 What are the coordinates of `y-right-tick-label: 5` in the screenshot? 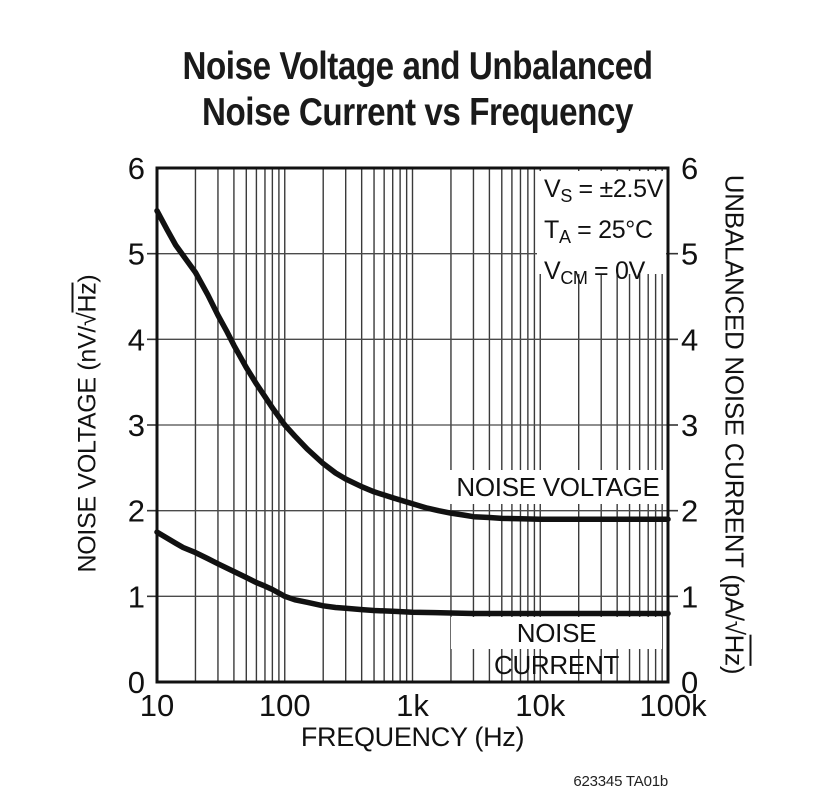 It's located at (689, 254).